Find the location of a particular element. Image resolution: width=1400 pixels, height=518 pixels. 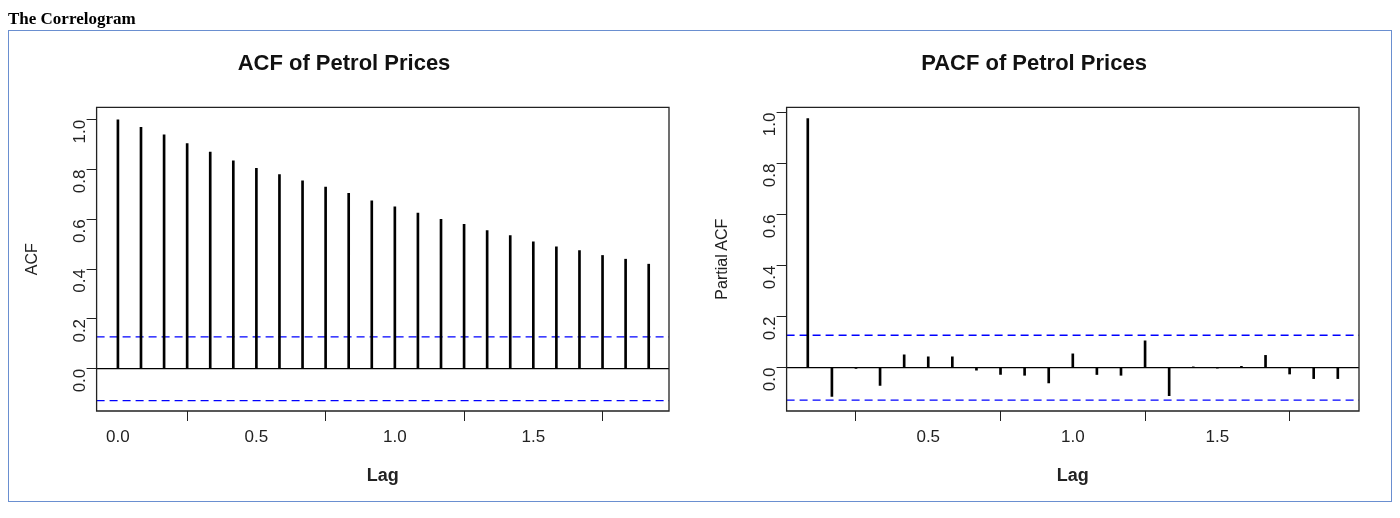

text: The Correlogram is located at coordinates (72, 19).